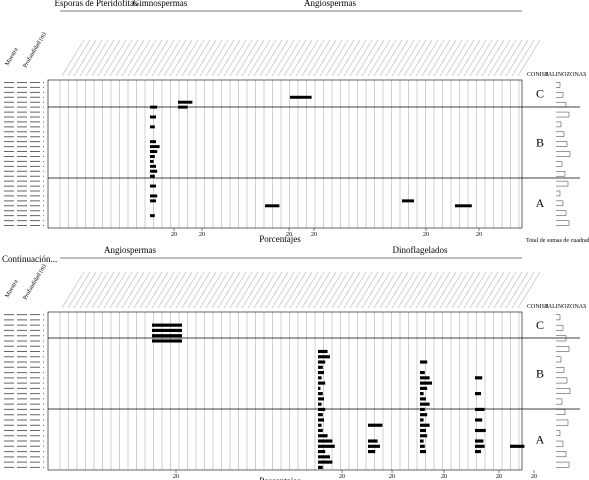  Describe the element at coordinates (540, 374) in the screenshot. I see `zone-label: B` at that location.